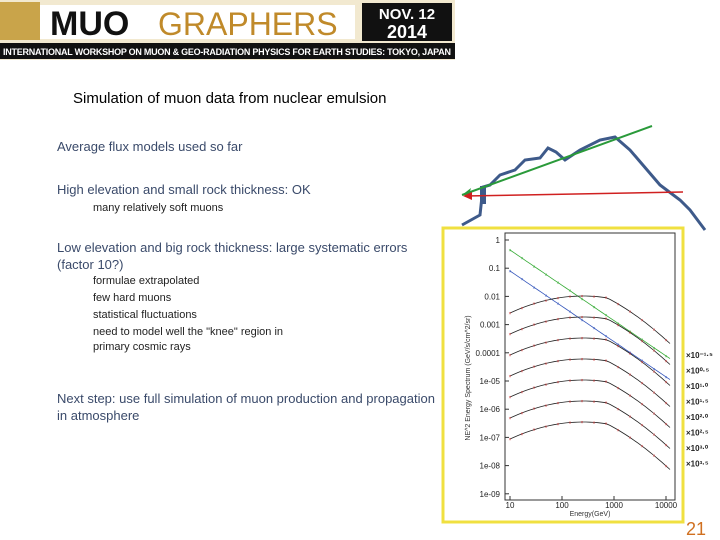 Image resolution: width=720 pixels, height=540 pixels. What do you see at coordinates (158, 208) in the screenshot?
I see `sub-bullet: many relatively soft muons` at bounding box center [158, 208].